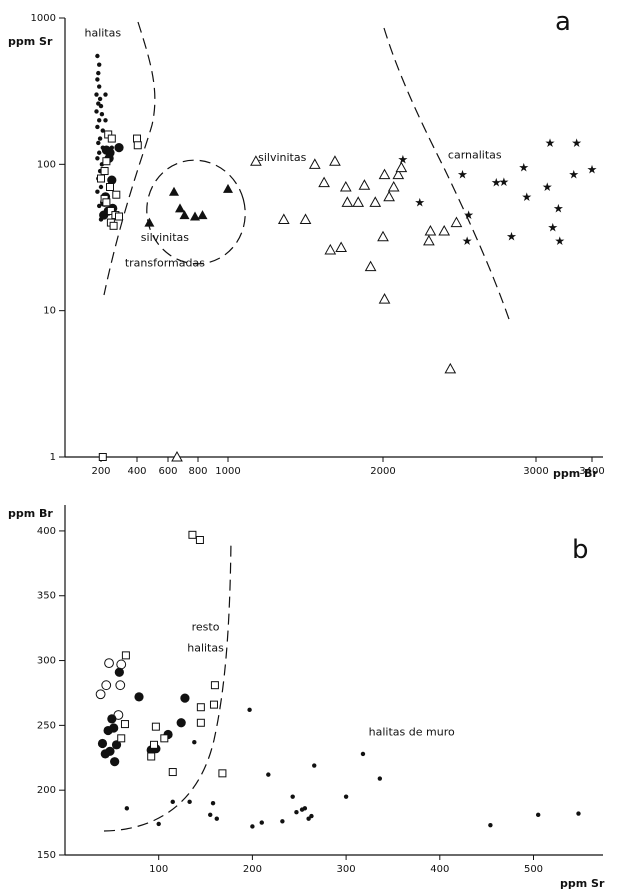  Describe the element at coordinates (447, 175) in the screenshot. I see `panel-a-silvinitas-boundary` at that location.